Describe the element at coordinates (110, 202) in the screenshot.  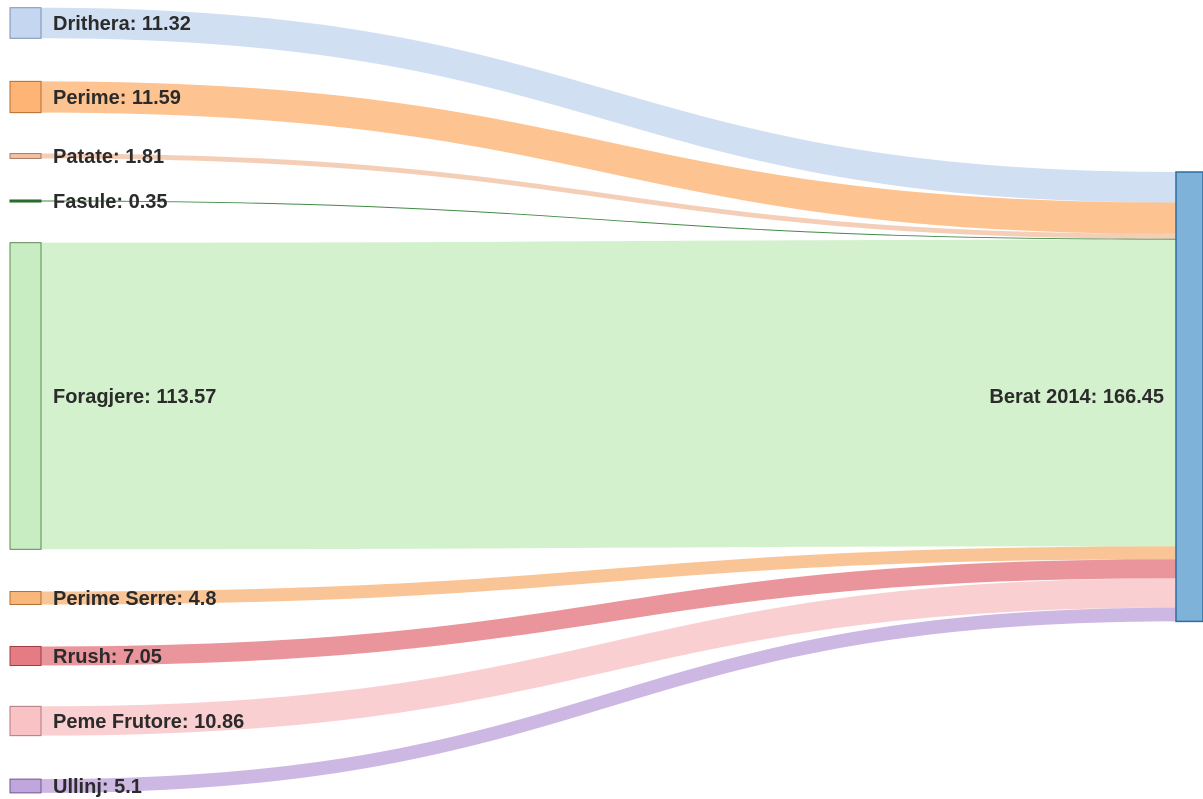
I see `node-label-fasule: Fasule: 0.35` at that location.